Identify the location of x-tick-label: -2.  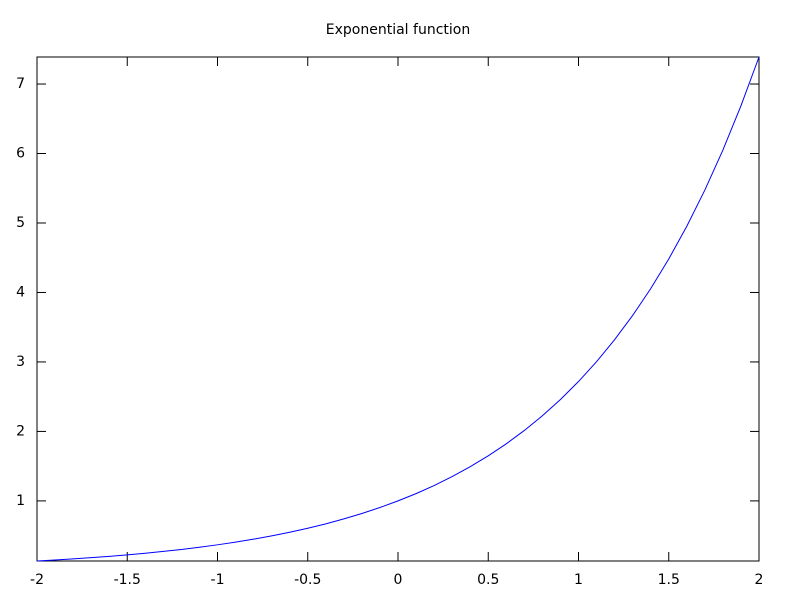
(37, 580).